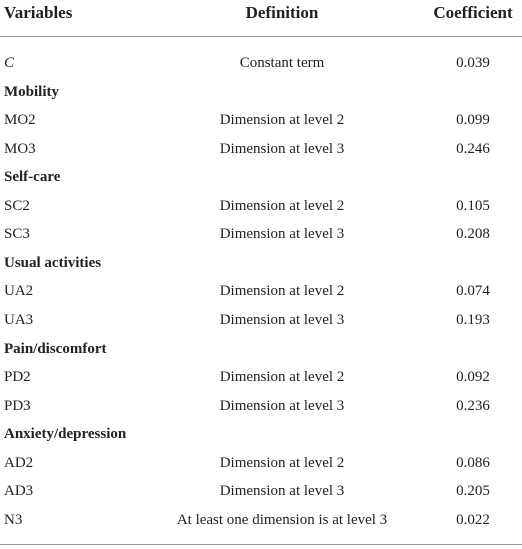 The width and height of the screenshot is (522, 549). Describe the element at coordinates (261, 544) in the screenshot. I see `bottom-rule` at that location.